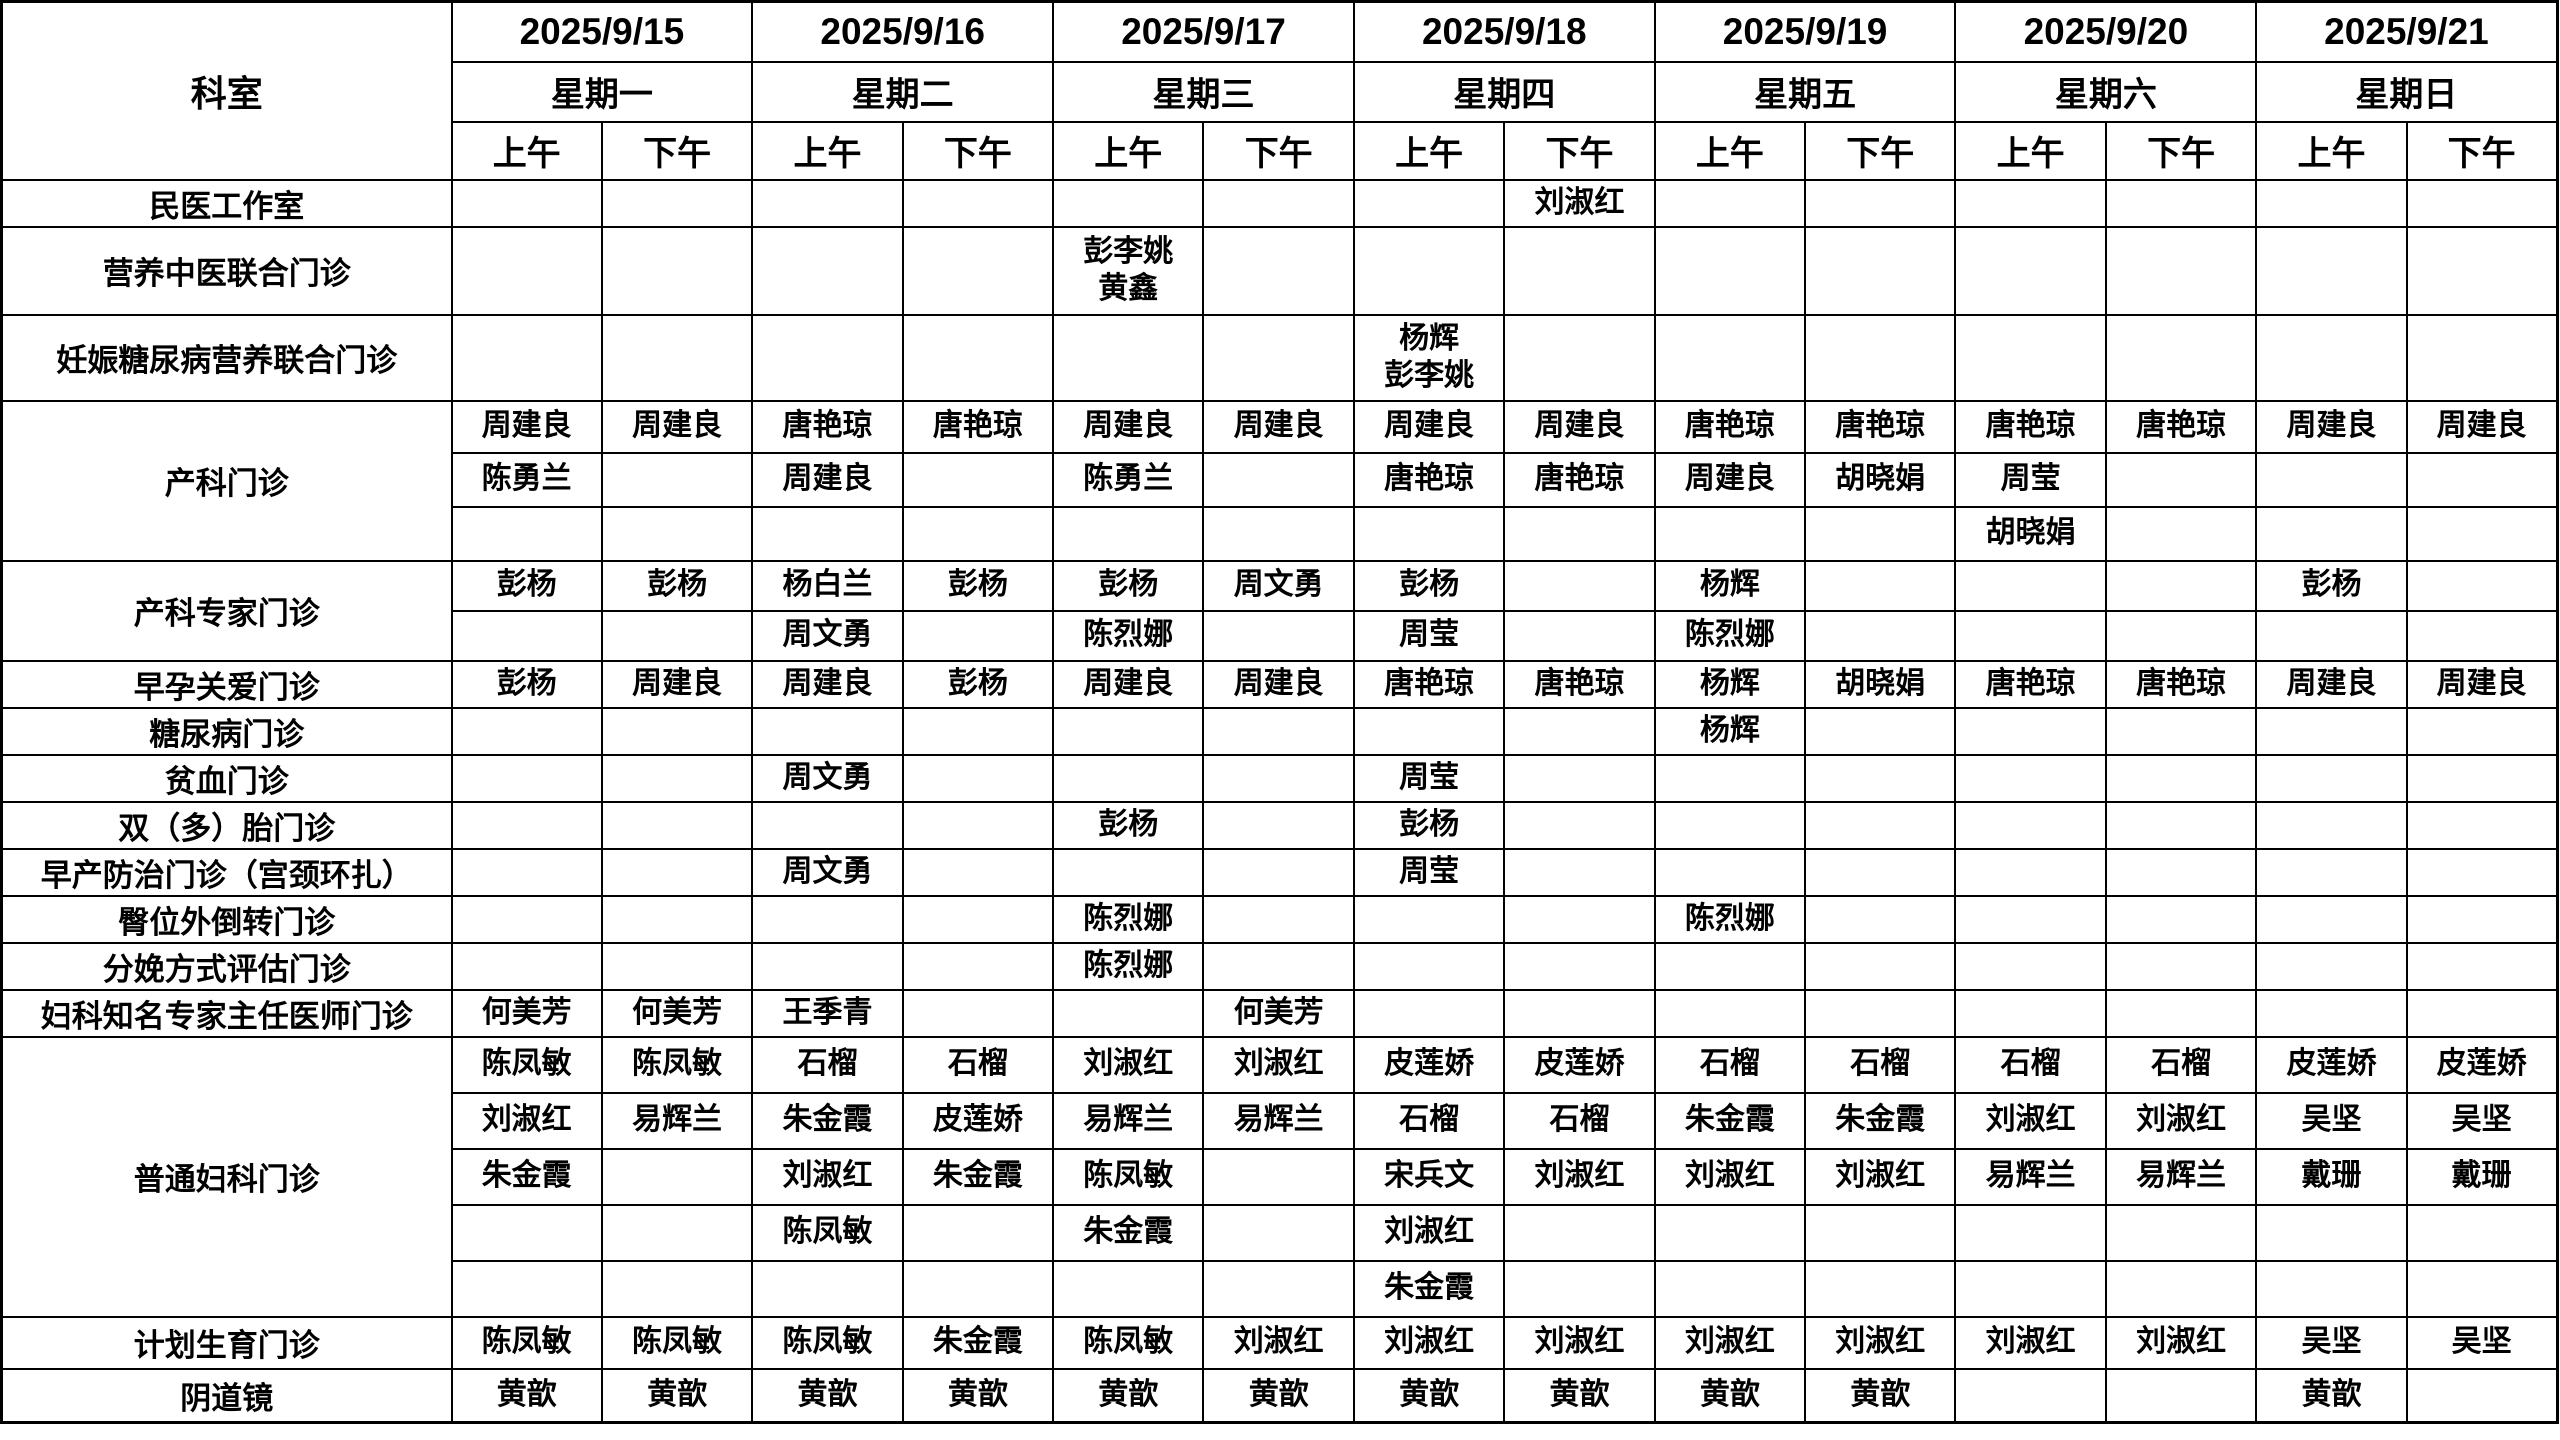 The height and width of the screenshot is (1440, 2560). Describe the element at coordinates (827, 872) in the screenshot. I see `schedule-cell: 周文勇` at that location.